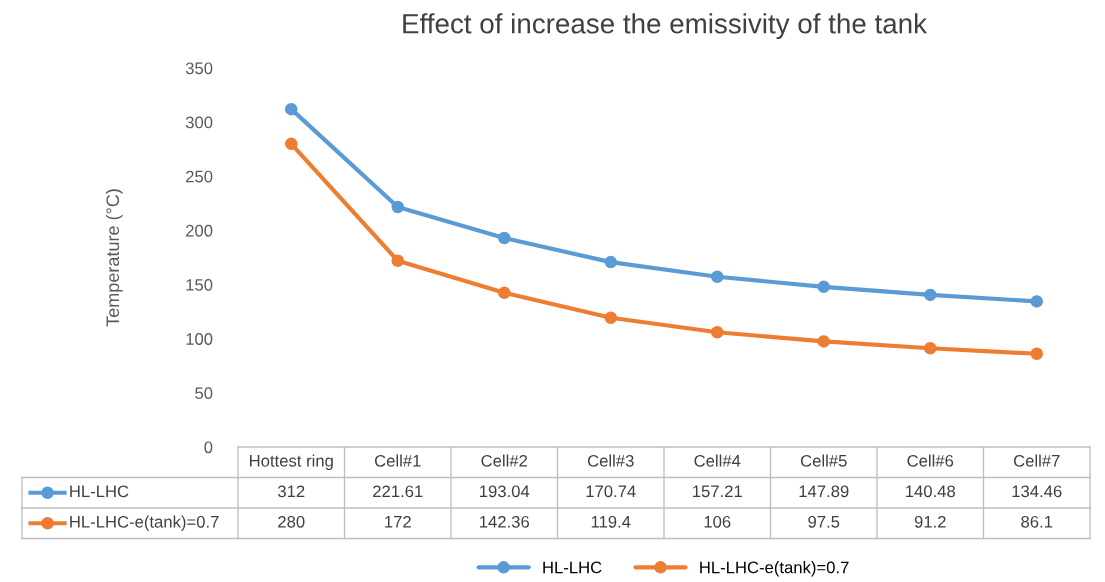 The width and height of the screenshot is (1105, 582). What do you see at coordinates (717, 521) in the screenshot?
I see `data-label: 106` at bounding box center [717, 521].